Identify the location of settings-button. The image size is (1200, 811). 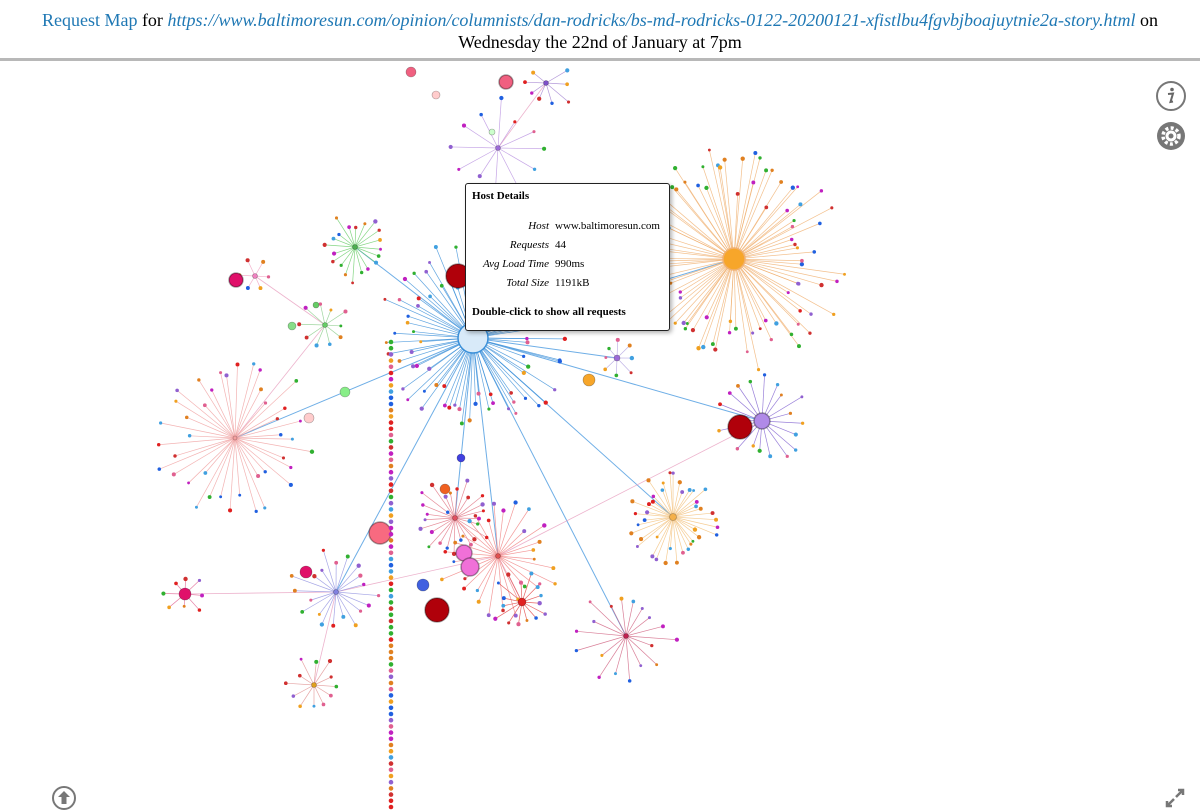
(1171, 136).